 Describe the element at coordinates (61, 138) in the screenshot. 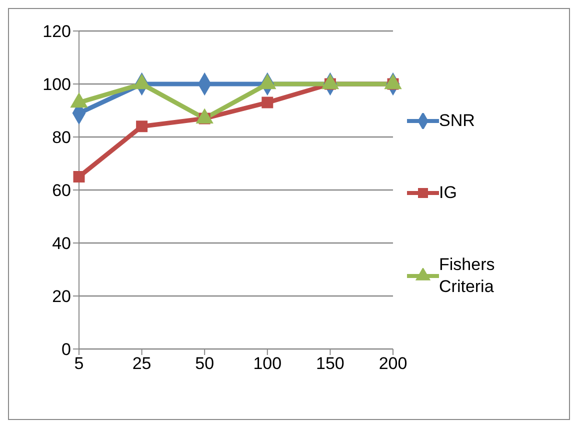

I see `y-tick-label: 80` at that location.